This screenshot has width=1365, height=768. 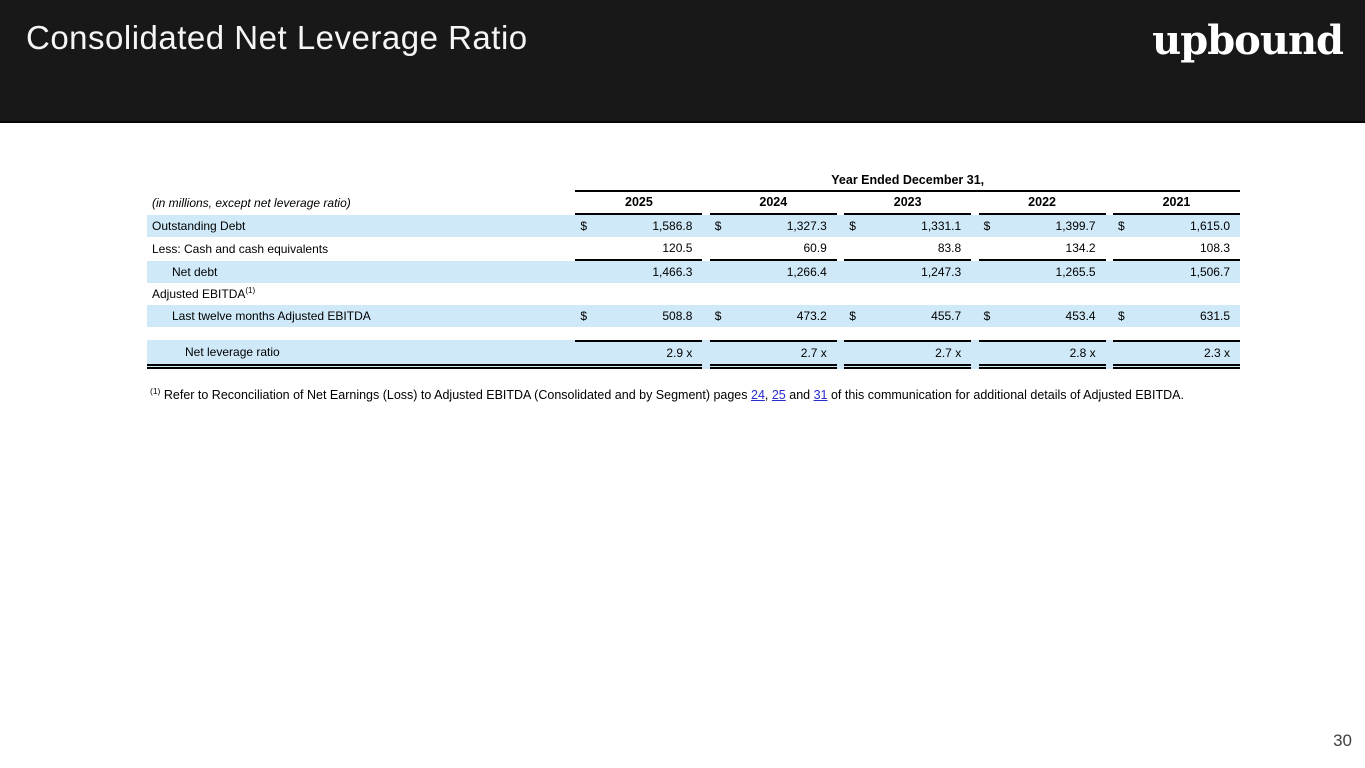 I want to click on table-cell-value: $631.5, so click(x=1173, y=316).